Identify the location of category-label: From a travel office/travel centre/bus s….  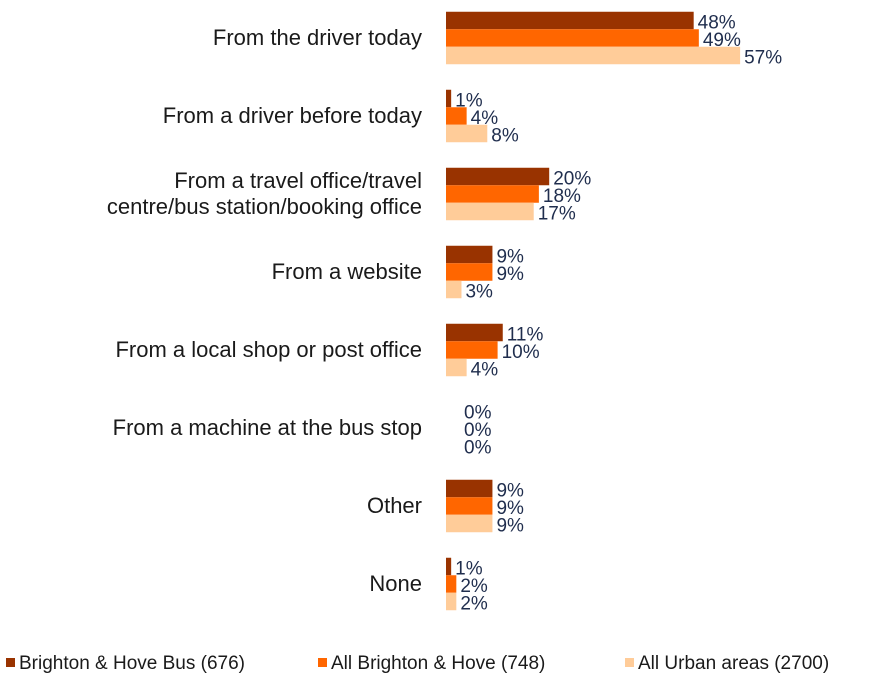
(264, 193).